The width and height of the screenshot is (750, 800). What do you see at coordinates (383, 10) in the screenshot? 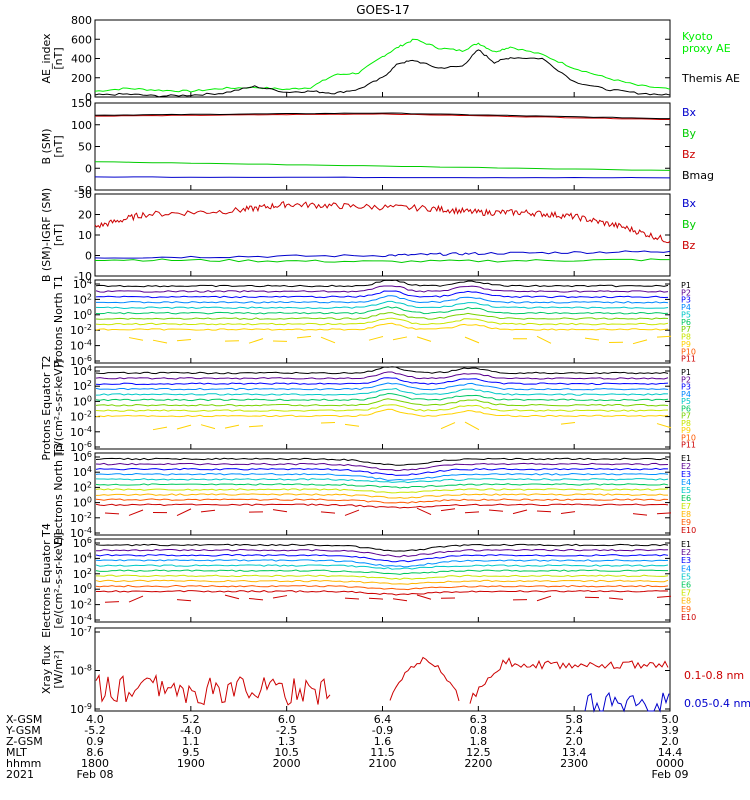
I see `chart-title: GOES-17` at bounding box center [383, 10].